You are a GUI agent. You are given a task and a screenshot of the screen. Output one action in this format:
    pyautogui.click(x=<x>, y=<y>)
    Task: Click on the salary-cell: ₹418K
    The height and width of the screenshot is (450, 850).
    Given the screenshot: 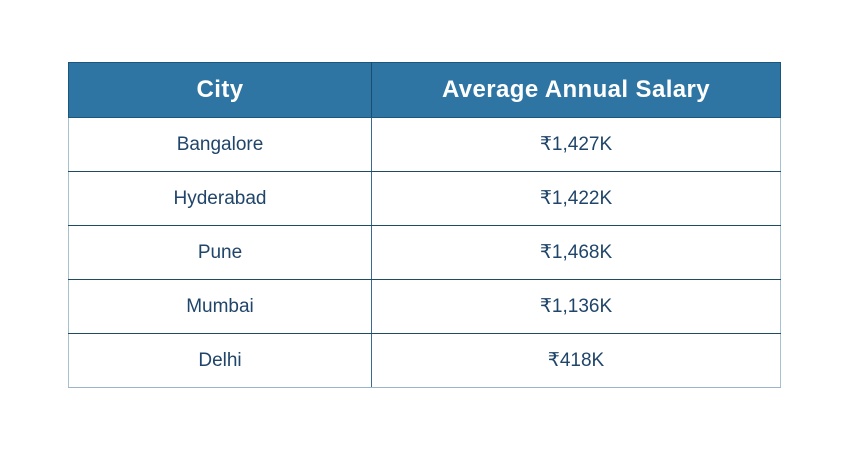 What is the action you would take?
    pyautogui.click(x=576, y=360)
    